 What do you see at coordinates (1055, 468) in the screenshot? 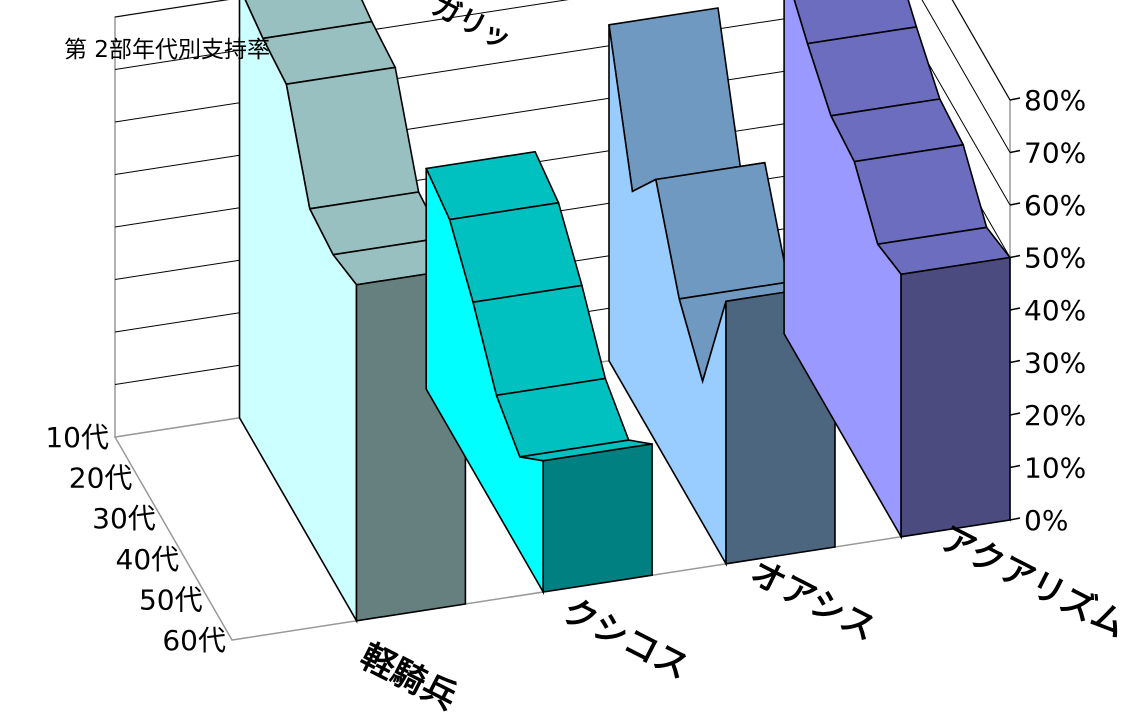
I see `y-tick-label: 10%` at bounding box center [1055, 468].